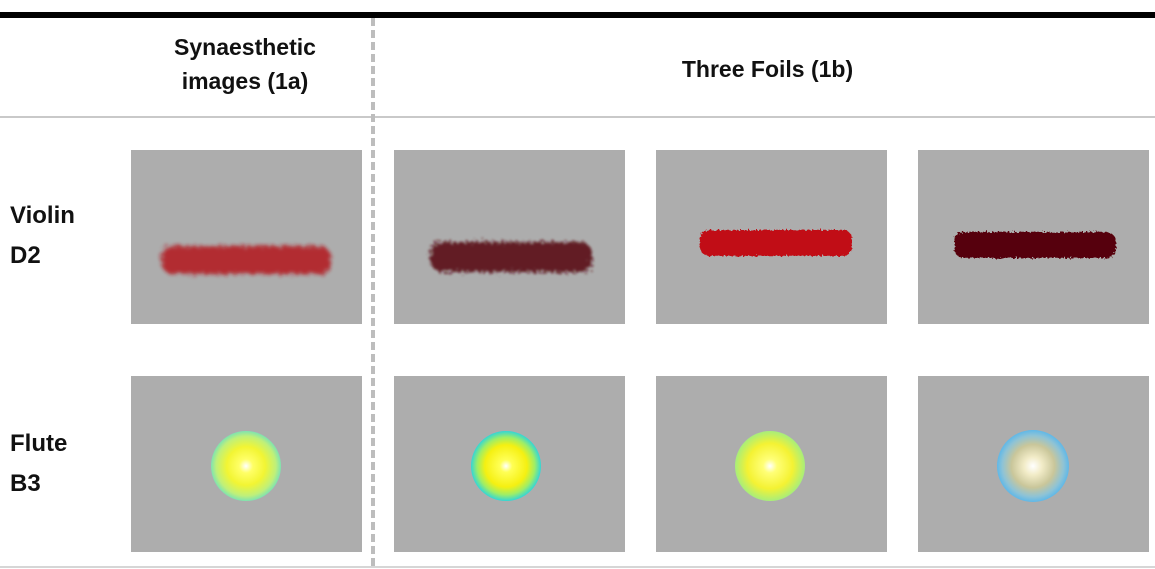  Describe the element at coordinates (373, 292) in the screenshot. I see `dashed-divider` at that location.